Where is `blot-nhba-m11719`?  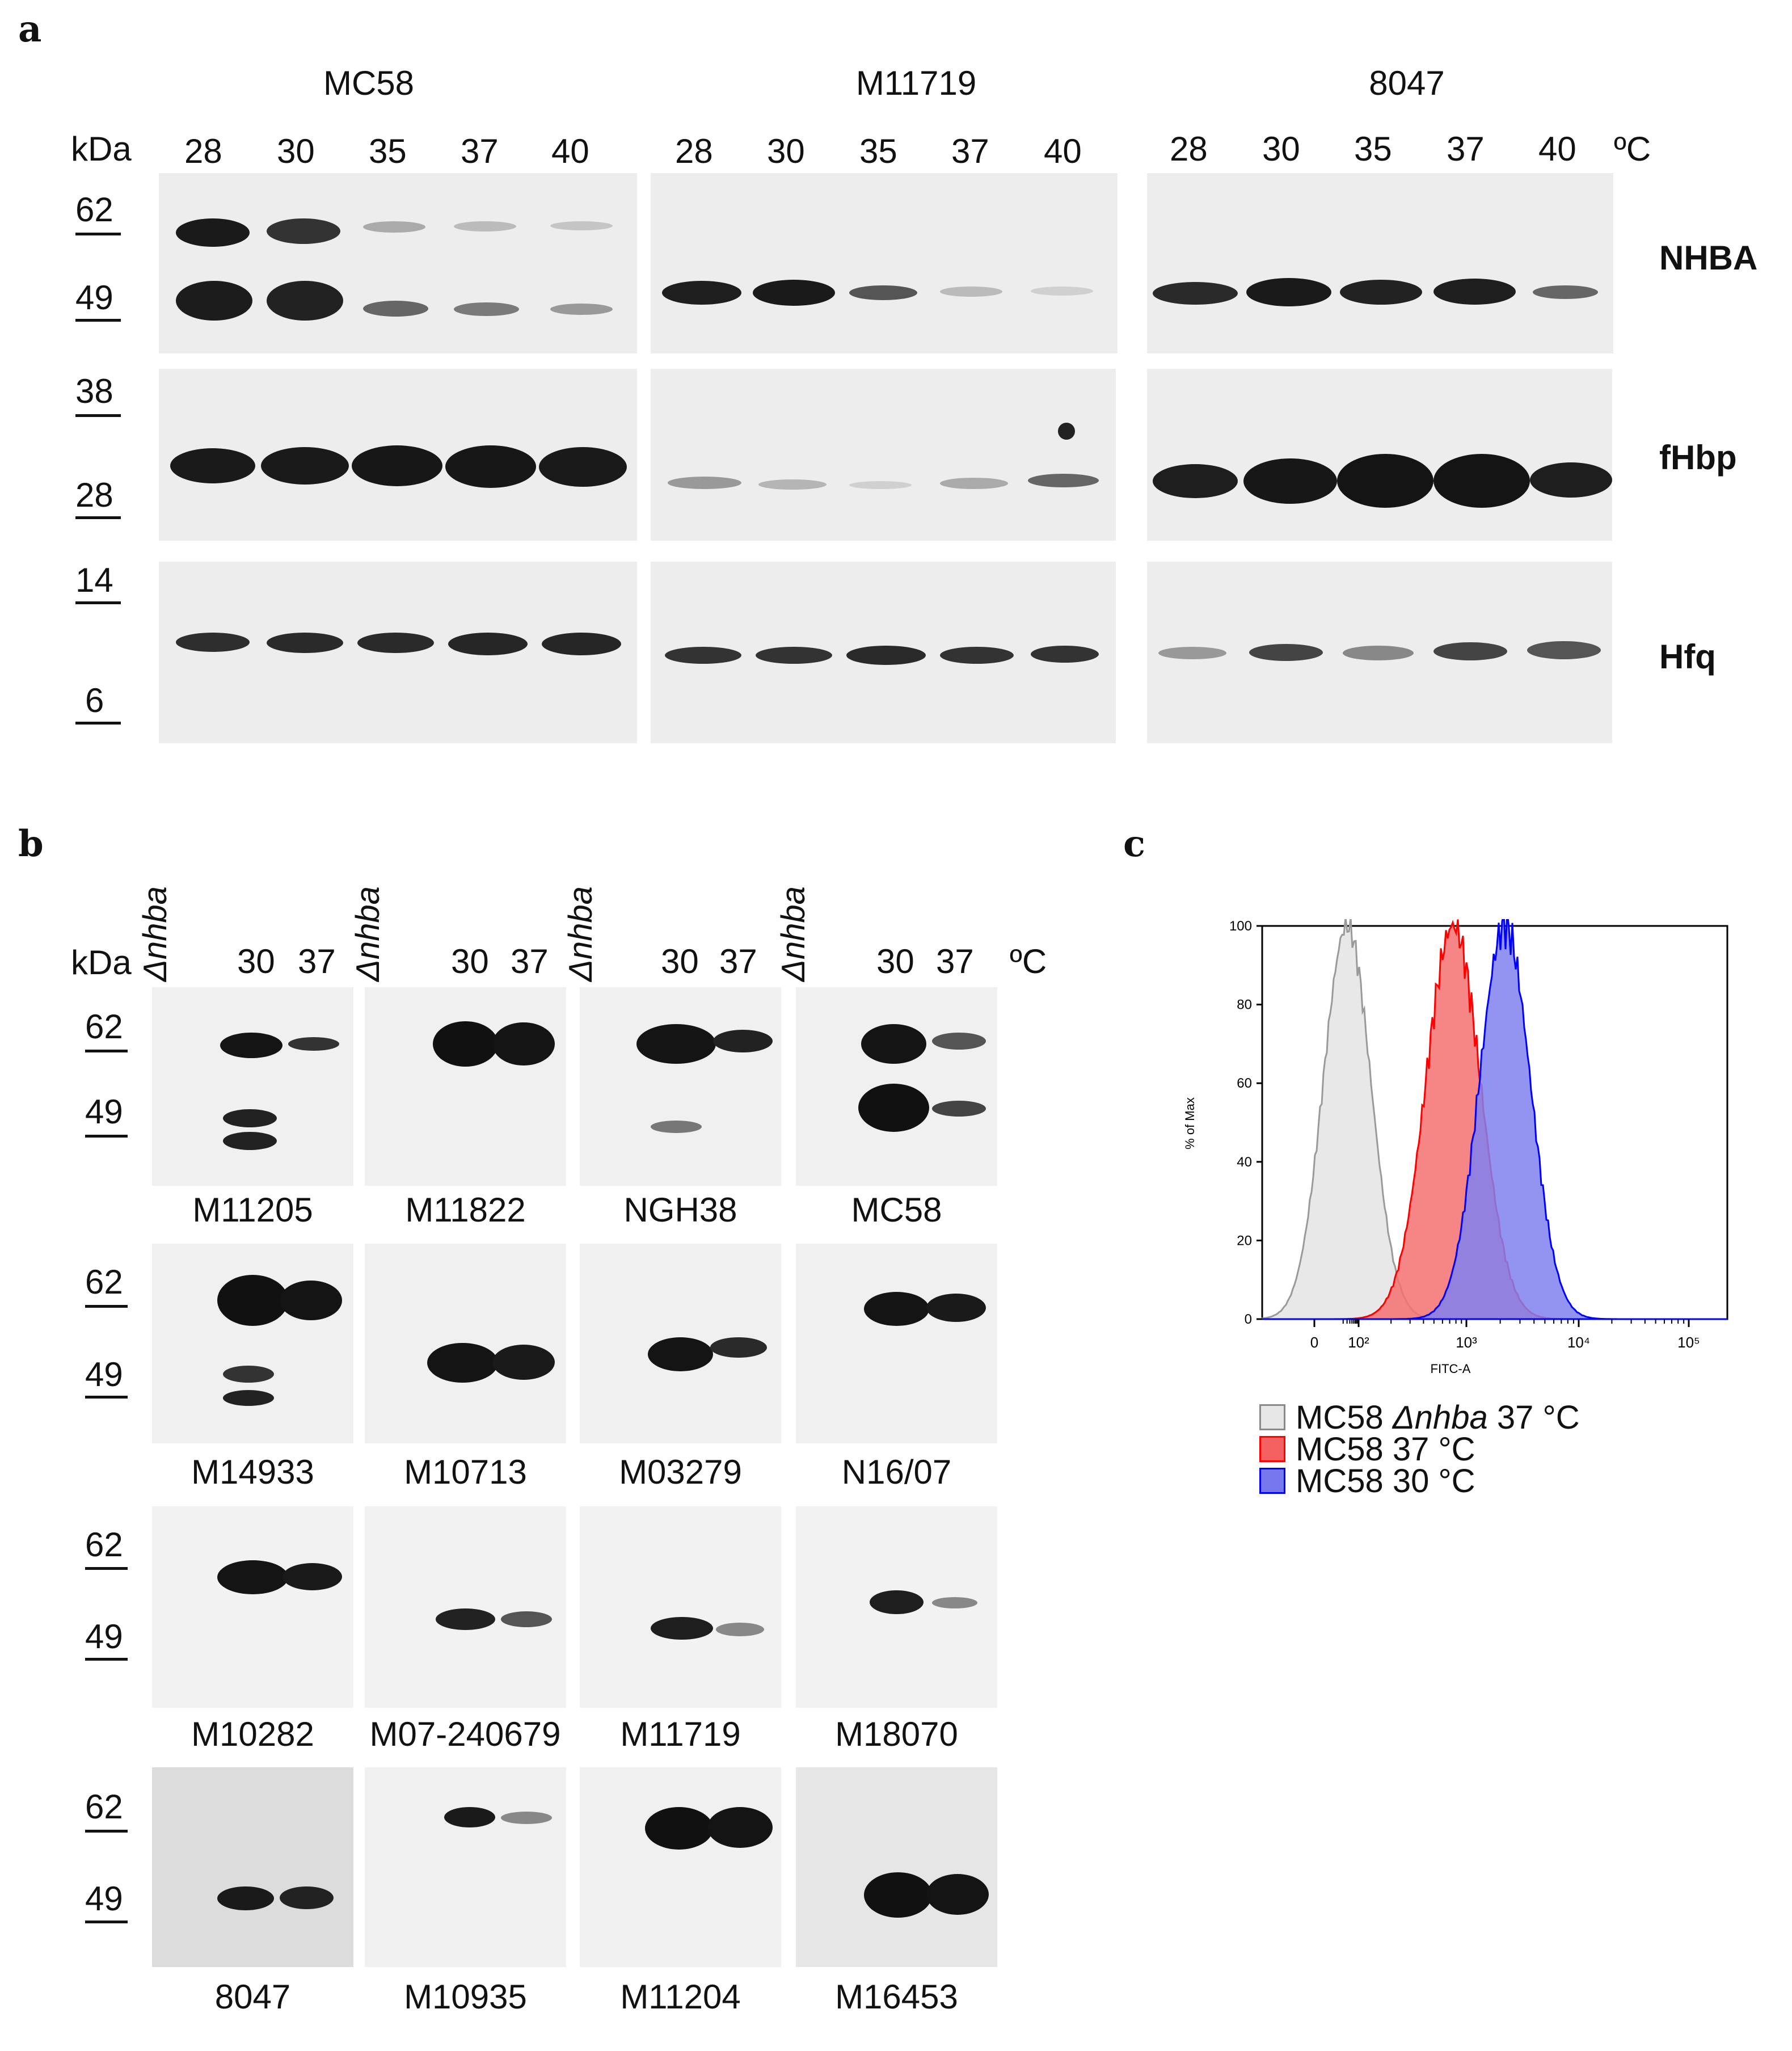
blot-nhba-m11719 is located at coordinates (884, 263).